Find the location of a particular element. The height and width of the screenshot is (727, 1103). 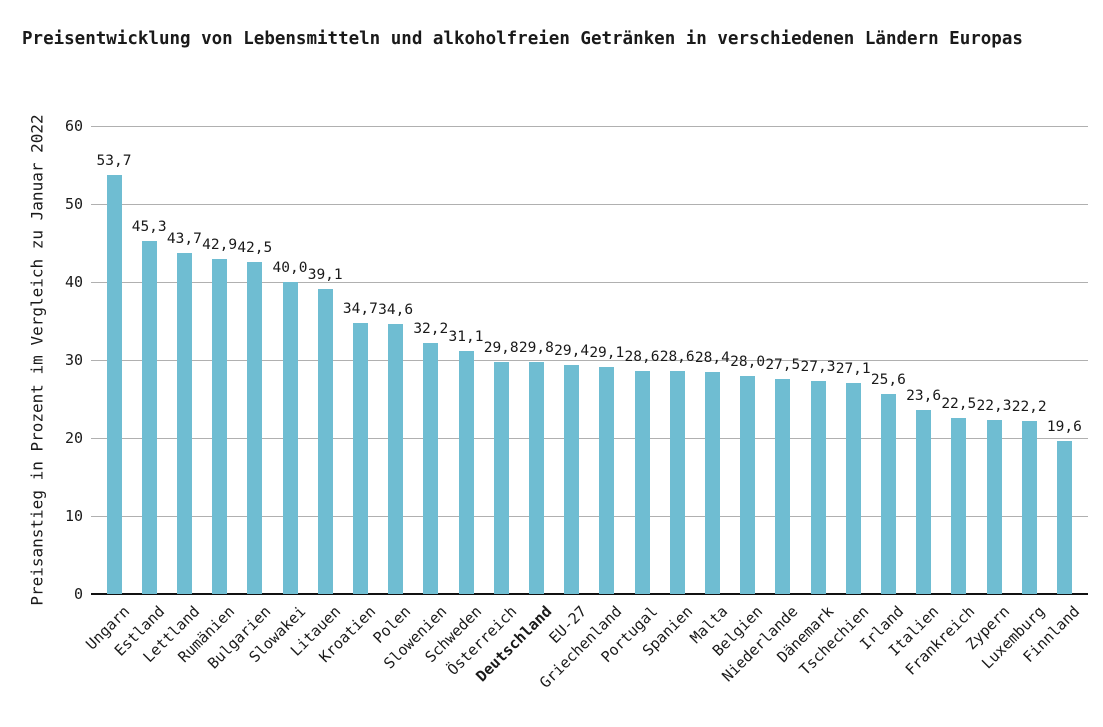

y-tick-label: 30 is located at coordinates (73, 360).